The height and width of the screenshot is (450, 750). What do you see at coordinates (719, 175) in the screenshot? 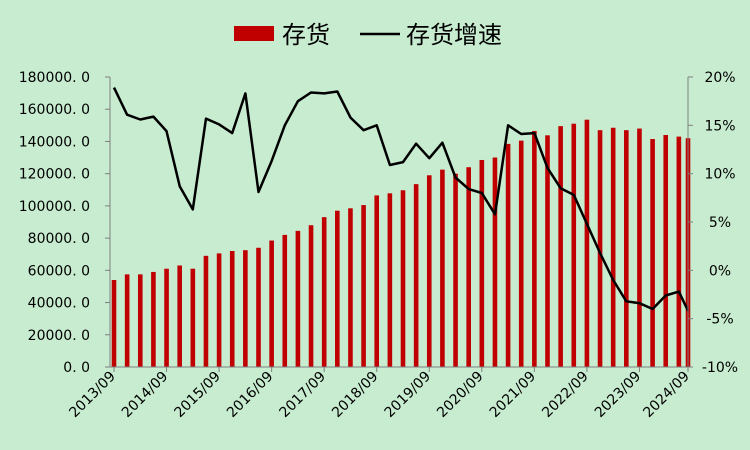
I see `right-tick-label: 10%` at bounding box center [719, 175].